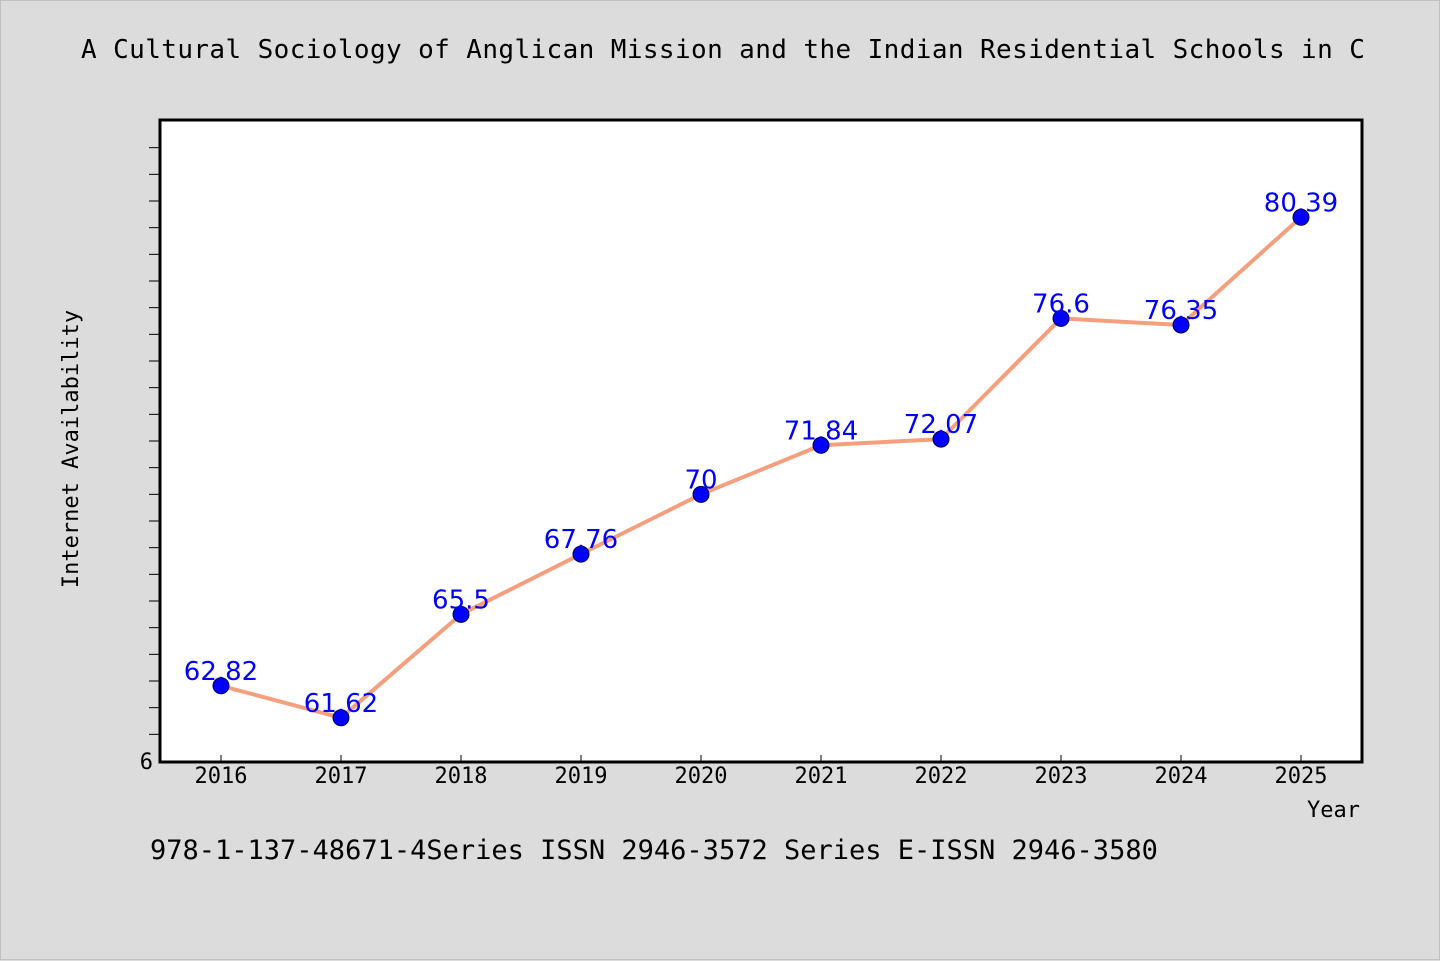  Describe the element at coordinates (1301, 776) in the screenshot. I see `x-tick-label: 2025` at that location.